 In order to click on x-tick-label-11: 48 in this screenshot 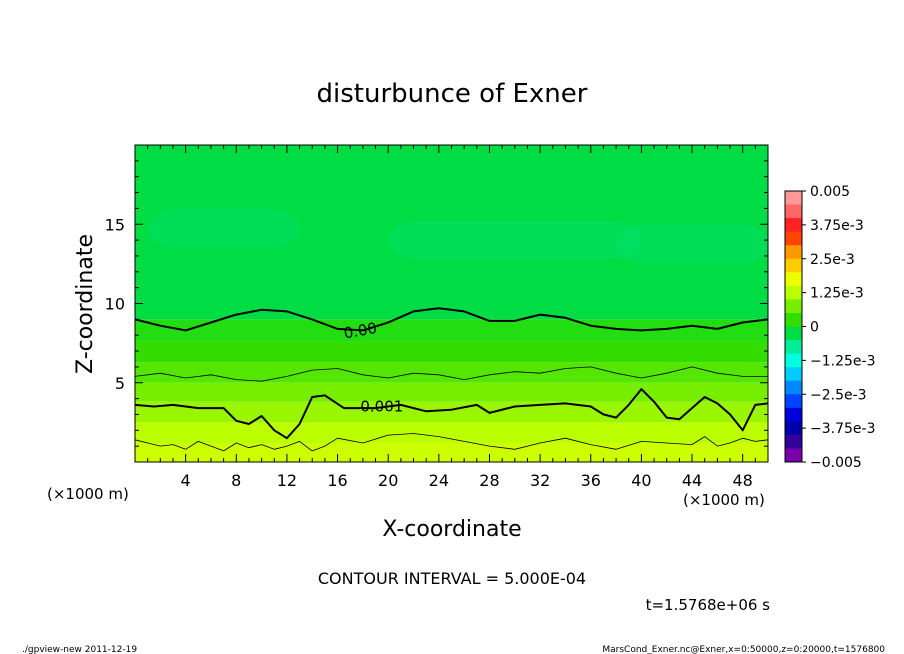, I will do `click(743, 480)`.